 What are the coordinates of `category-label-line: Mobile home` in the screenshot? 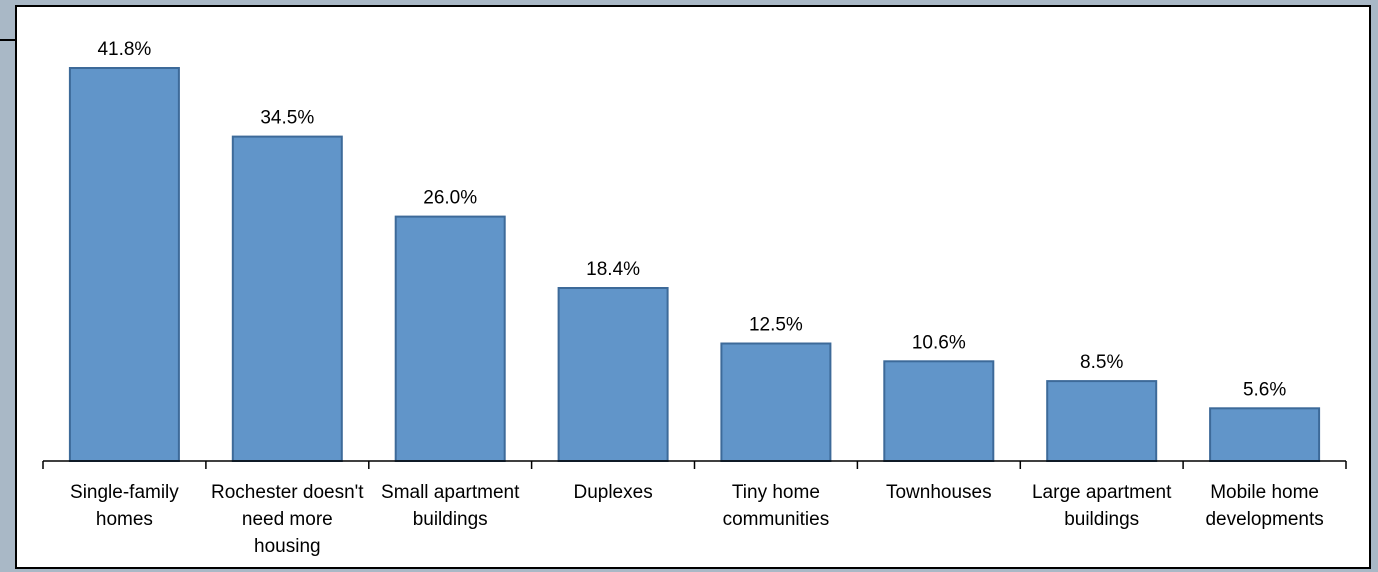 It's located at (1264, 492).